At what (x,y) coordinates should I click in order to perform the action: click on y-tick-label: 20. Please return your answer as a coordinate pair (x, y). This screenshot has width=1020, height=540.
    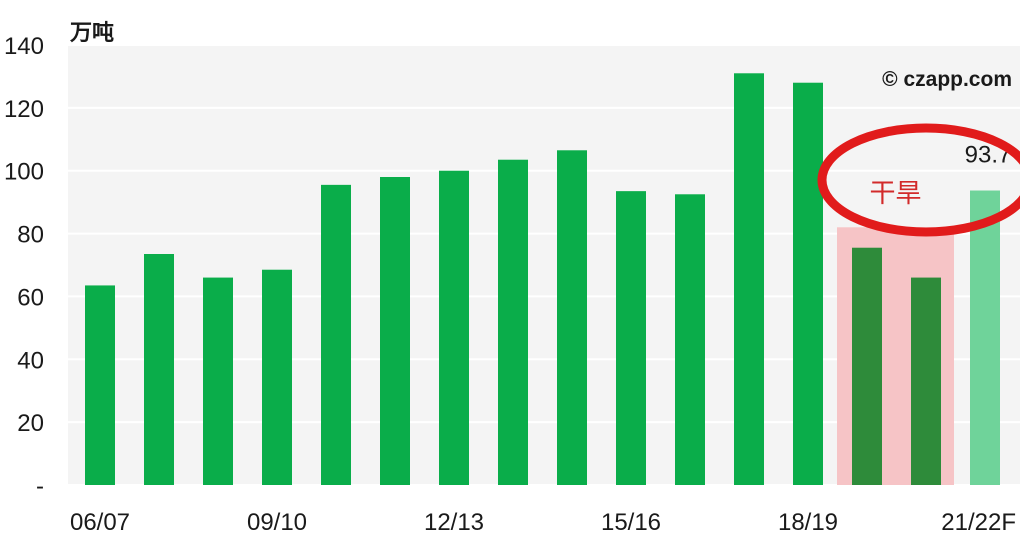
    Looking at the image, I should click on (30, 423).